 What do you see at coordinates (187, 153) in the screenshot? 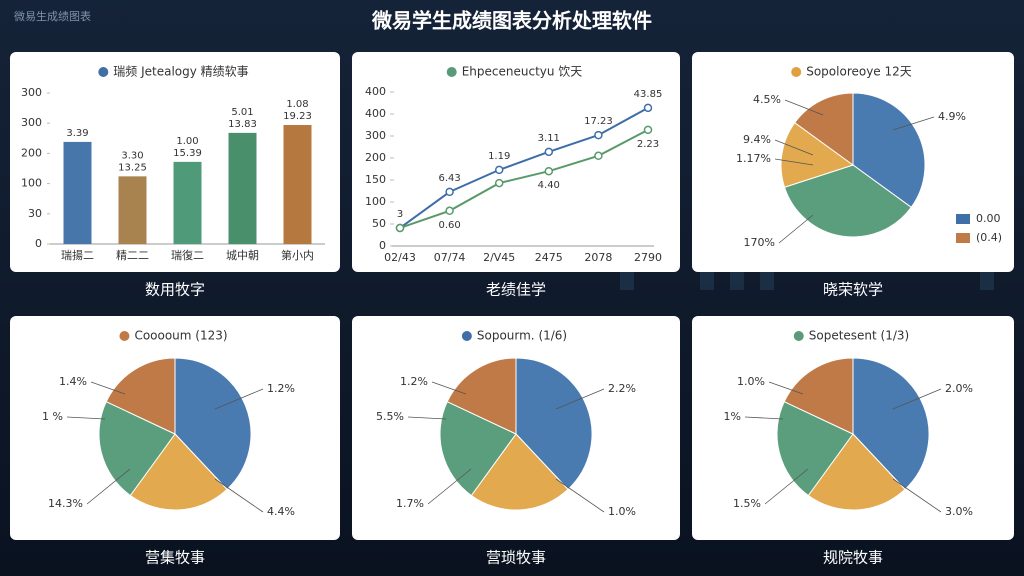
I see `bar-label: 15.39` at bounding box center [187, 153].